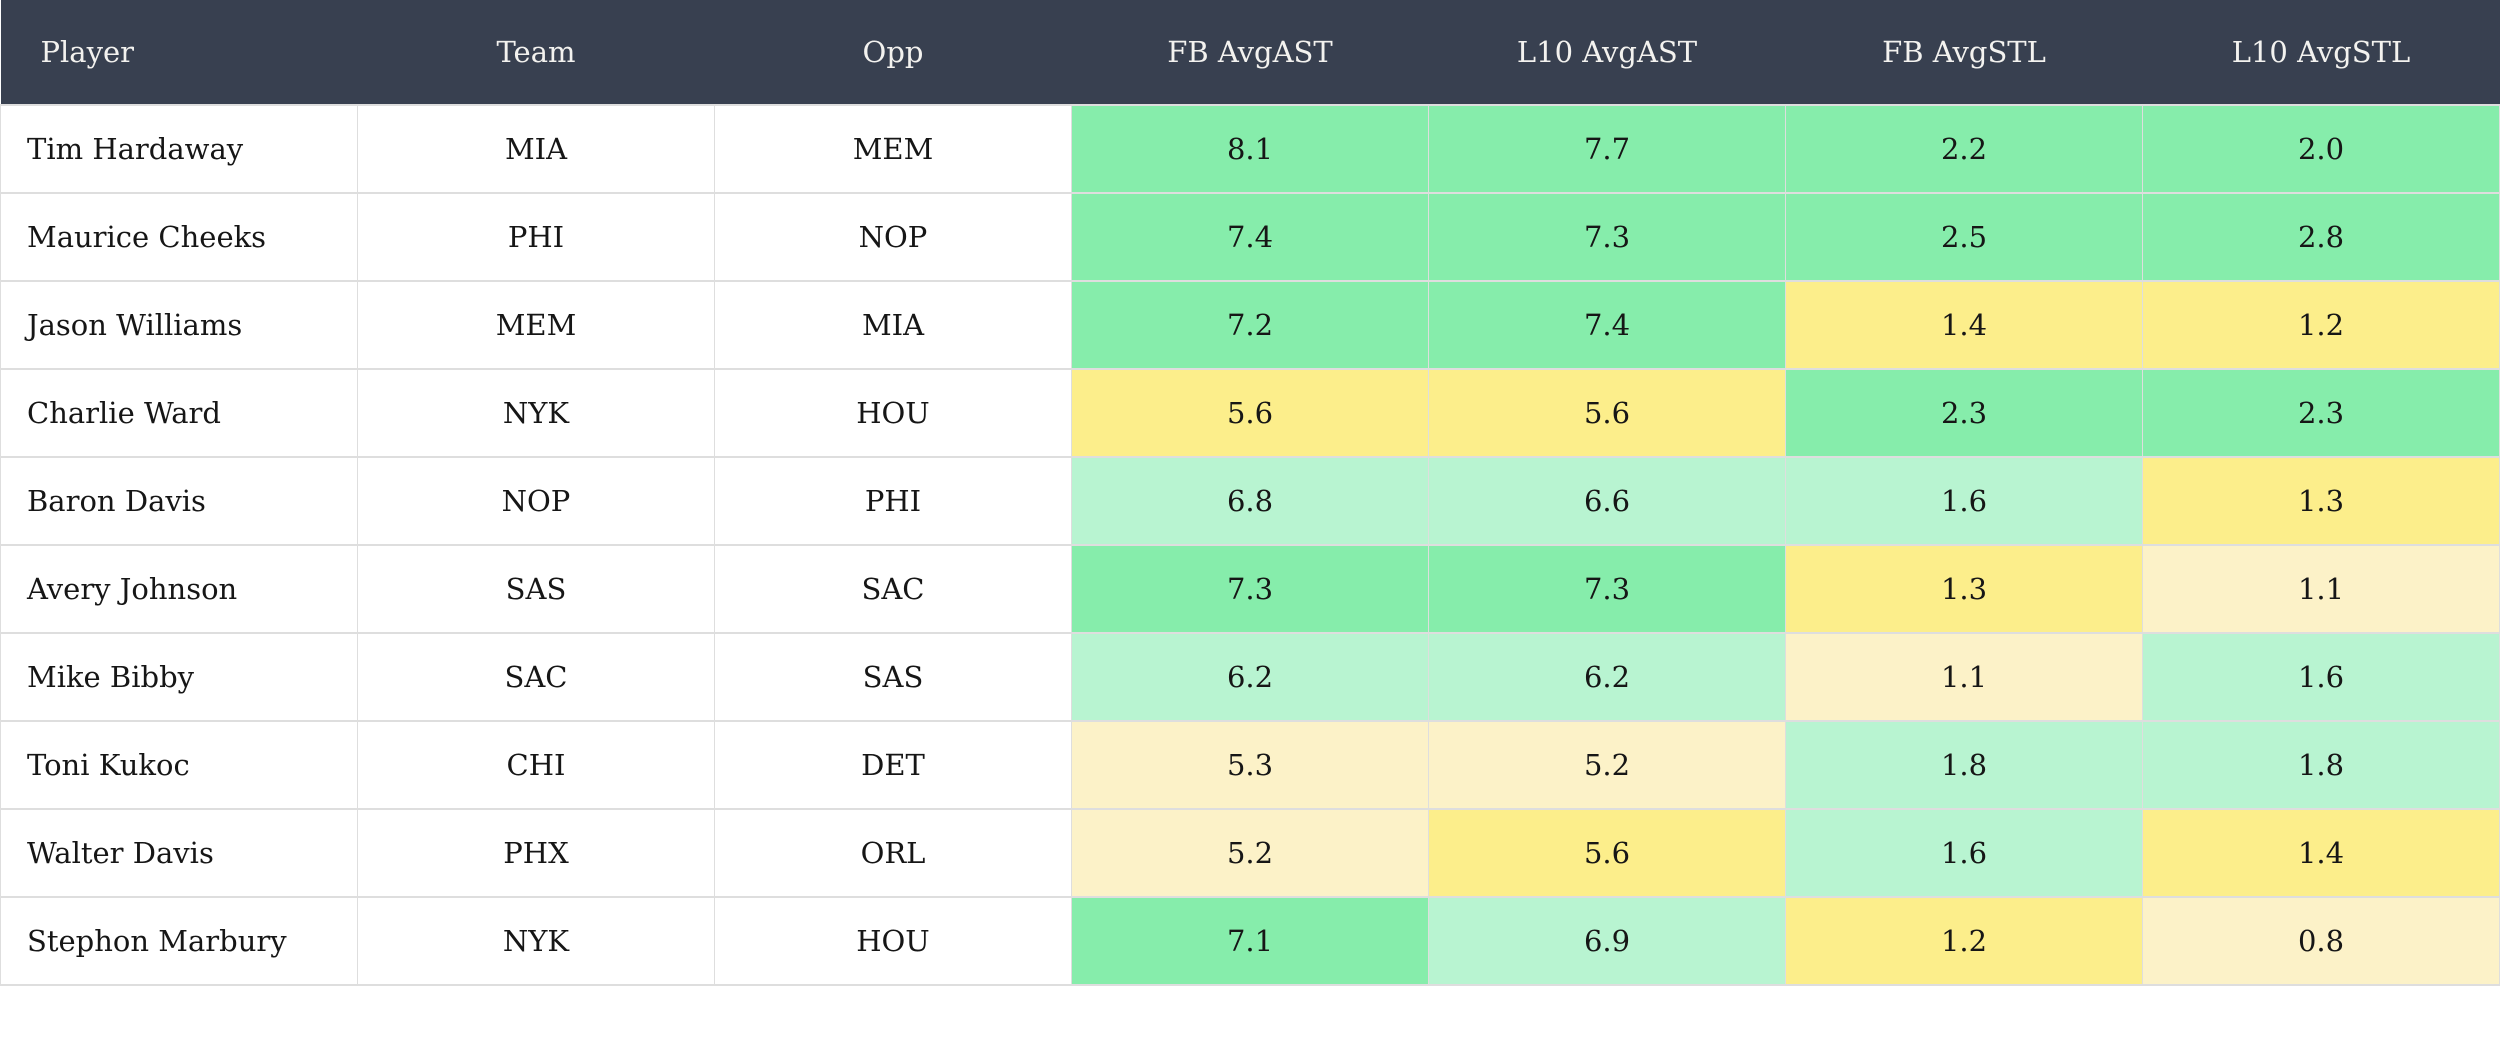 The height and width of the screenshot is (1050, 2500). I want to click on stat-cell-fb-avgstl: 1.4, so click(1964, 325).